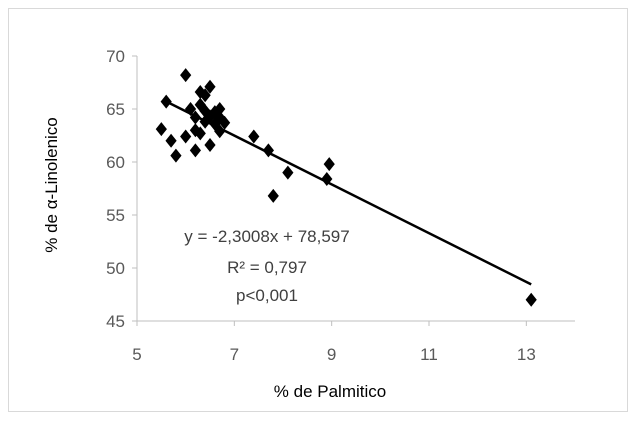 The width and height of the screenshot is (639, 422). I want to click on r-squared-label: R² = 0,797, so click(267, 267).